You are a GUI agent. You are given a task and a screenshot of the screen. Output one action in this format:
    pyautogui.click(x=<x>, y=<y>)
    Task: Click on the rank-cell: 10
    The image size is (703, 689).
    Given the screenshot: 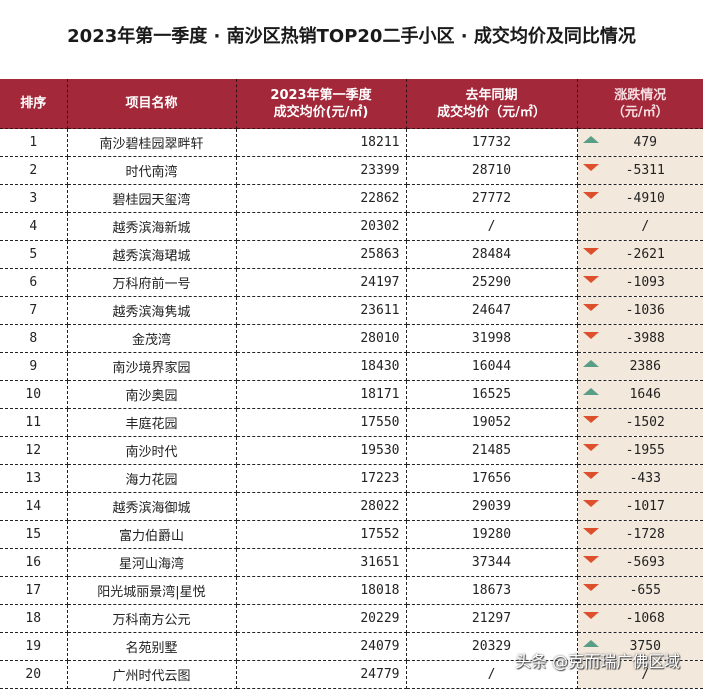 What is the action you would take?
    pyautogui.click(x=33, y=395)
    